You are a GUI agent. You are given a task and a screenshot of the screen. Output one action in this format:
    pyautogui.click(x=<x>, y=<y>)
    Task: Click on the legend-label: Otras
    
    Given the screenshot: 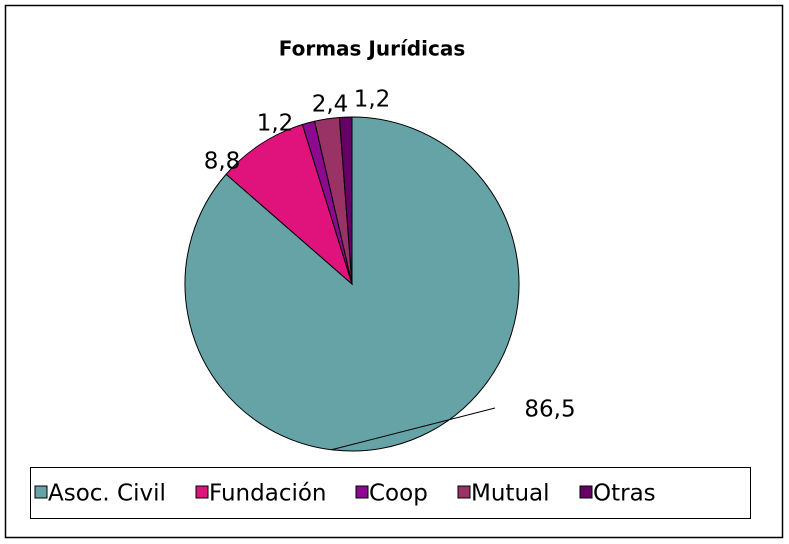 What is the action you would take?
    pyautogui.click(x=624, y=494)
    